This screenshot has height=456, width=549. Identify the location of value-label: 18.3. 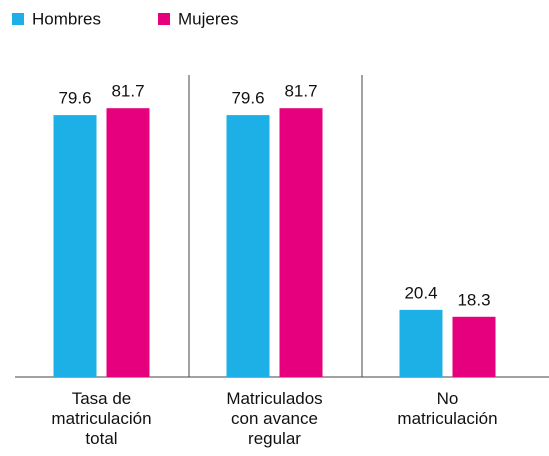
(473, 299).